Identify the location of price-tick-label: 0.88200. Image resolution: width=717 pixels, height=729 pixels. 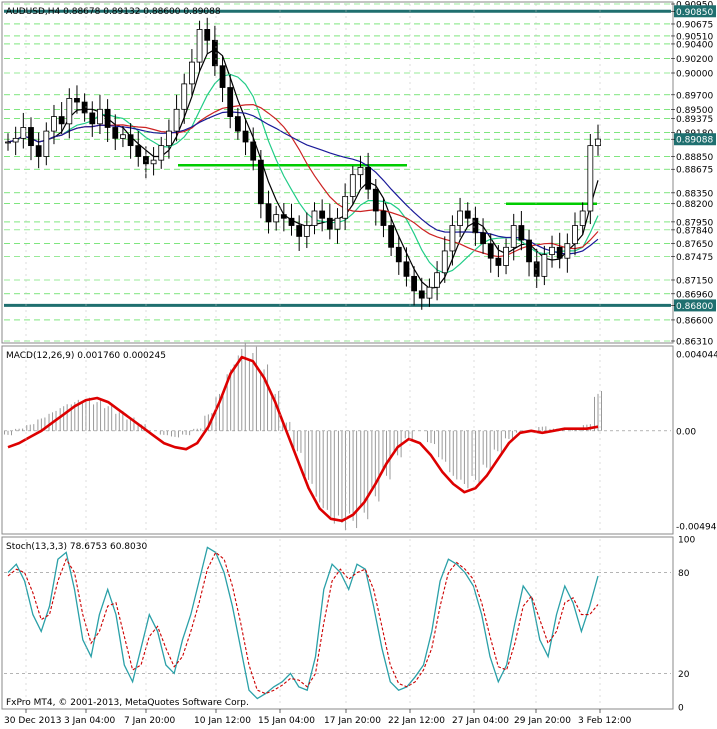
(694, 205).